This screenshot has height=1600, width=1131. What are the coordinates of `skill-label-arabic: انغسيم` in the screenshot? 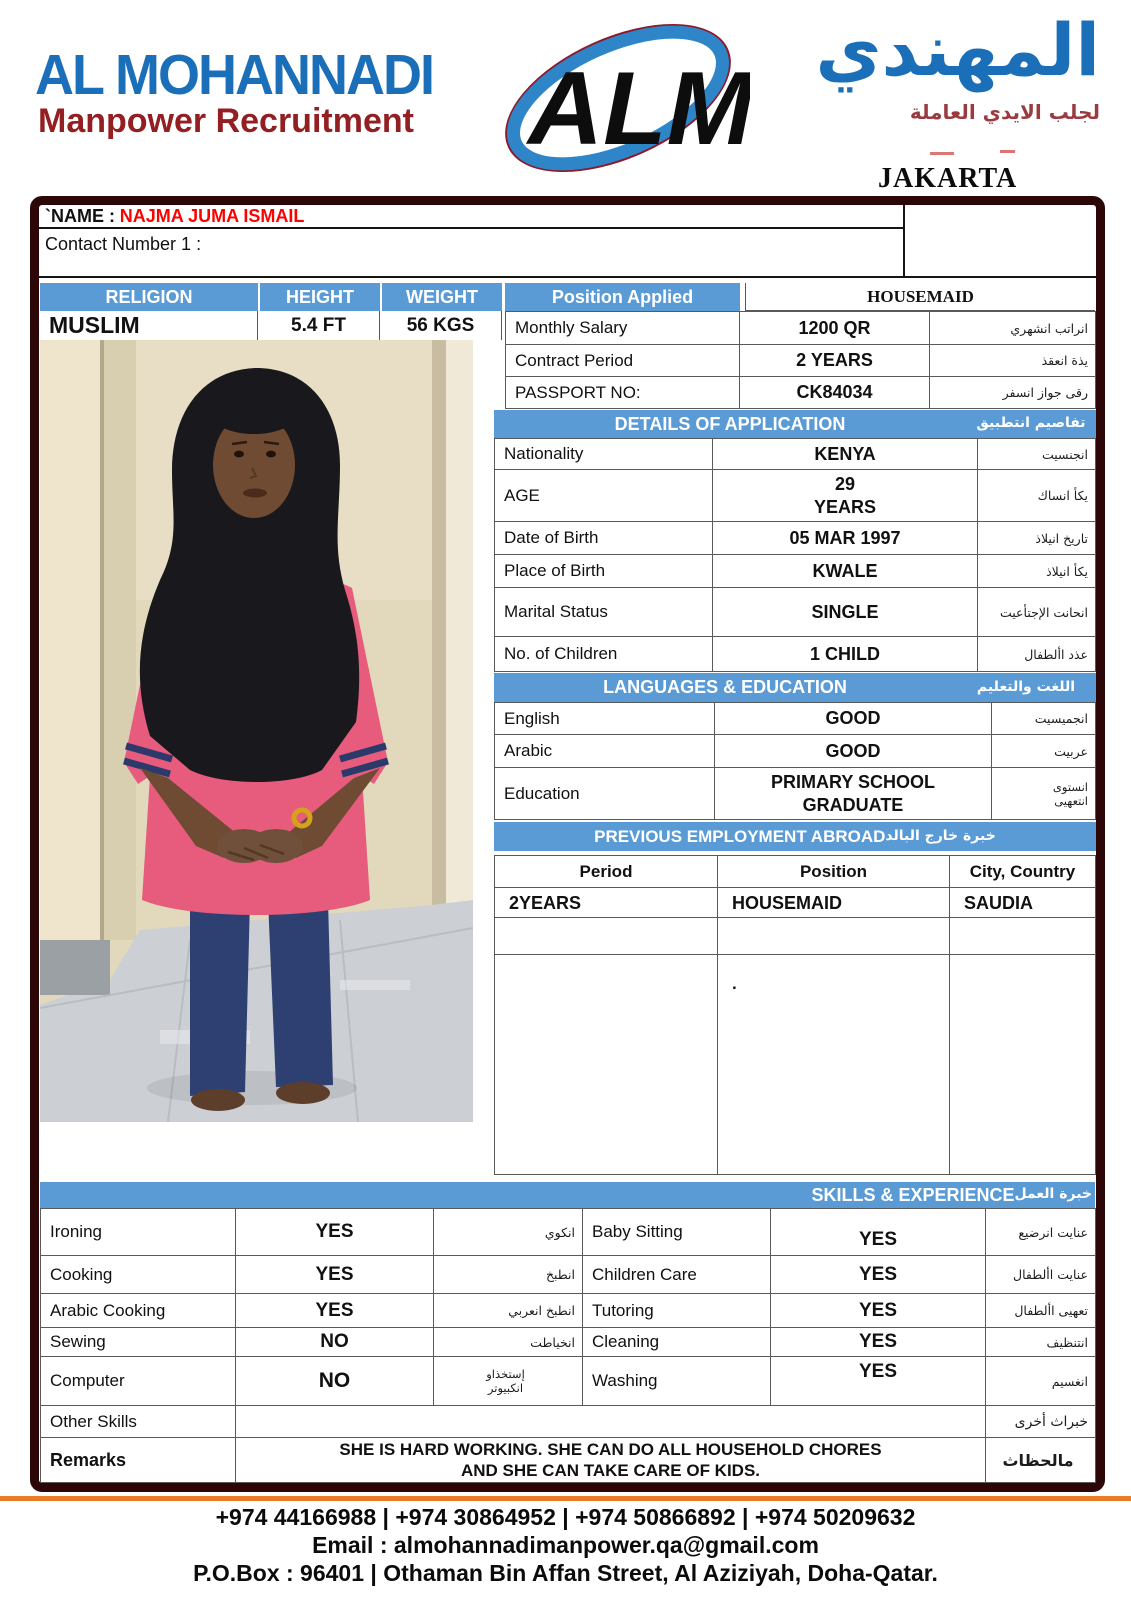 It's located at (1040, 1381).